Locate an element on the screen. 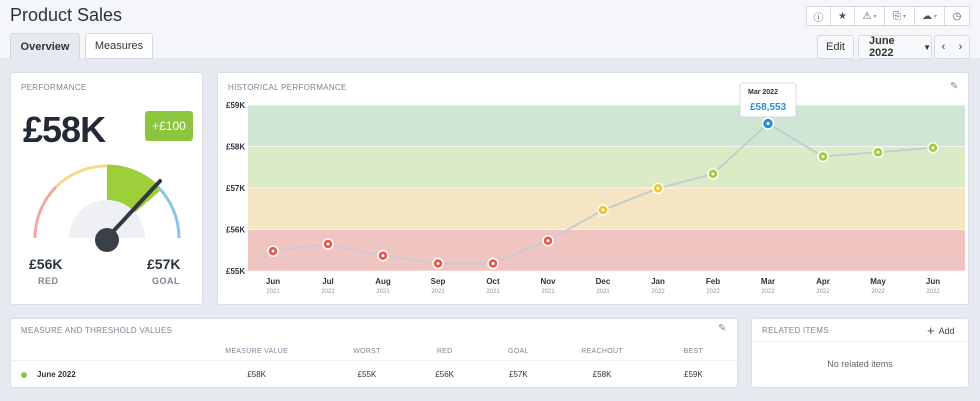 The width and height of the screenshot is (980, 401). related-empty-text: No related items is located at coordinates (860, 364).